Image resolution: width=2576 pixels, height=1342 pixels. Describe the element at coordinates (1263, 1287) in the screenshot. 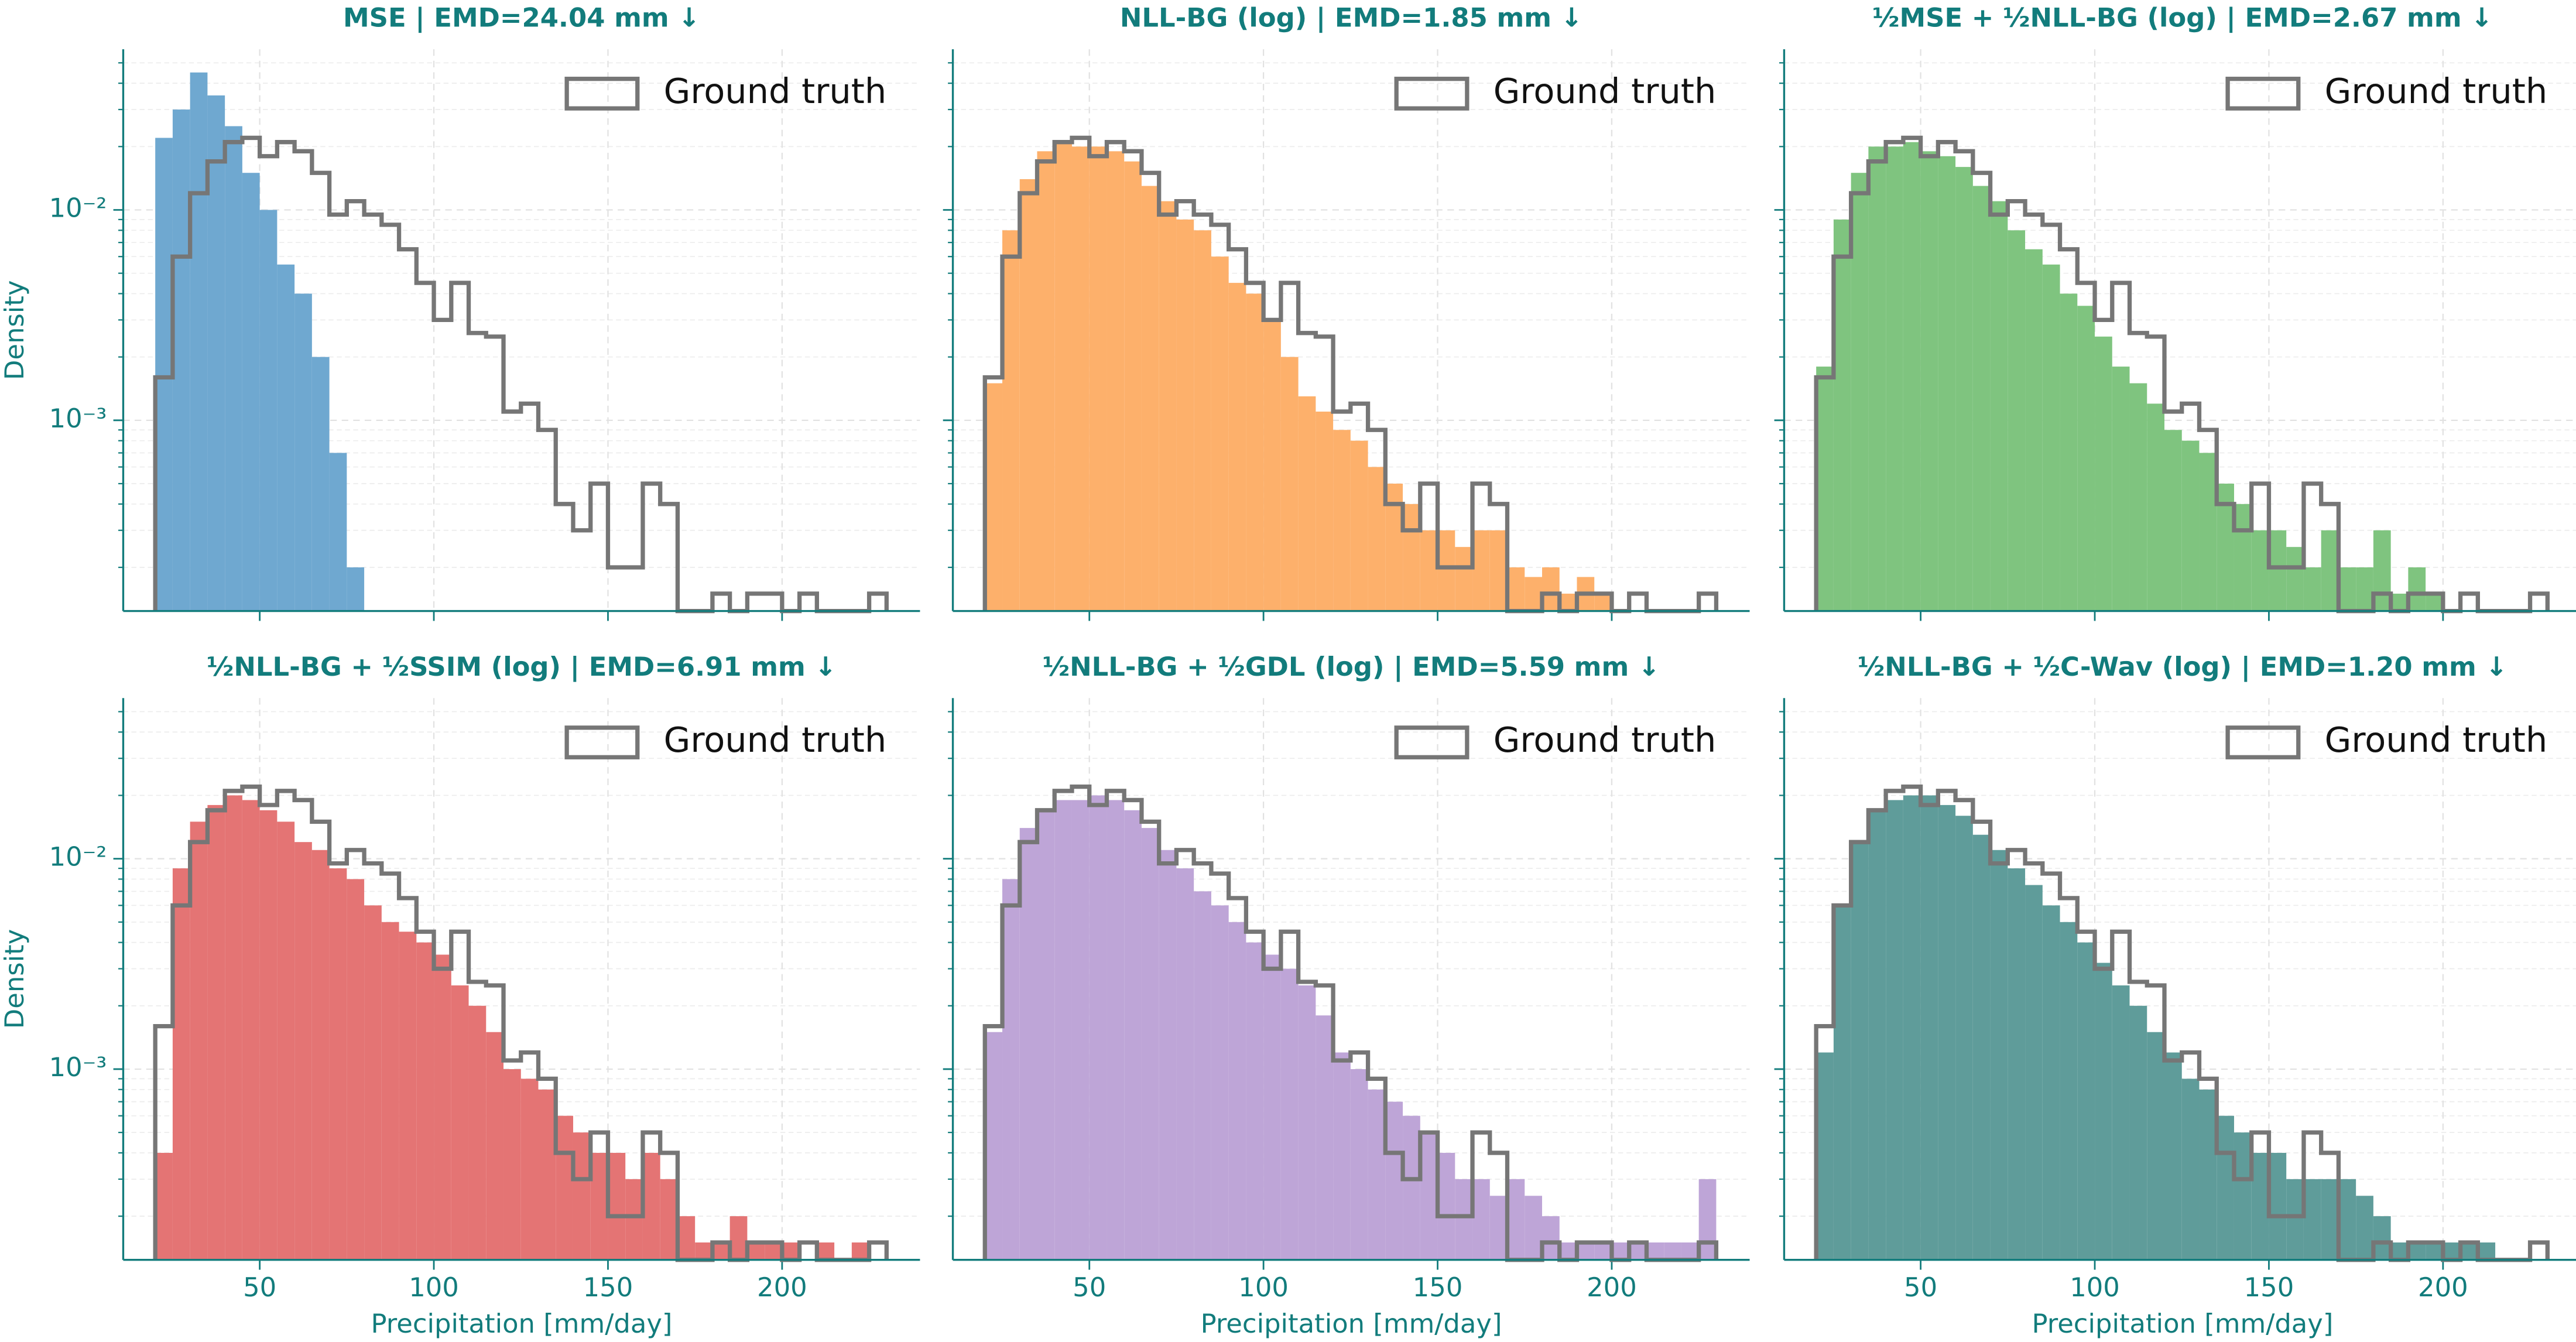

I see `x-tick-label: 100` at that location.